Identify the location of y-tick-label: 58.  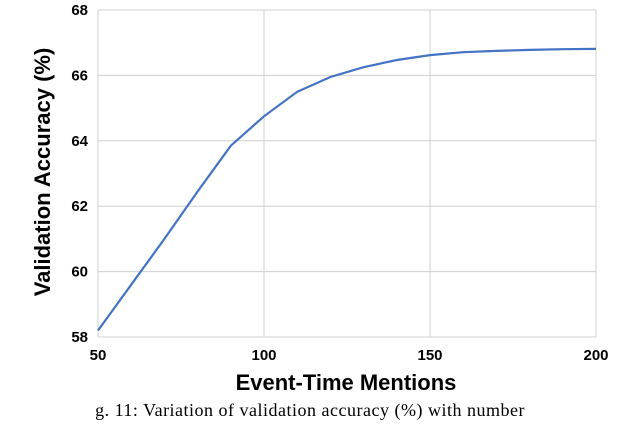
(79, 337).